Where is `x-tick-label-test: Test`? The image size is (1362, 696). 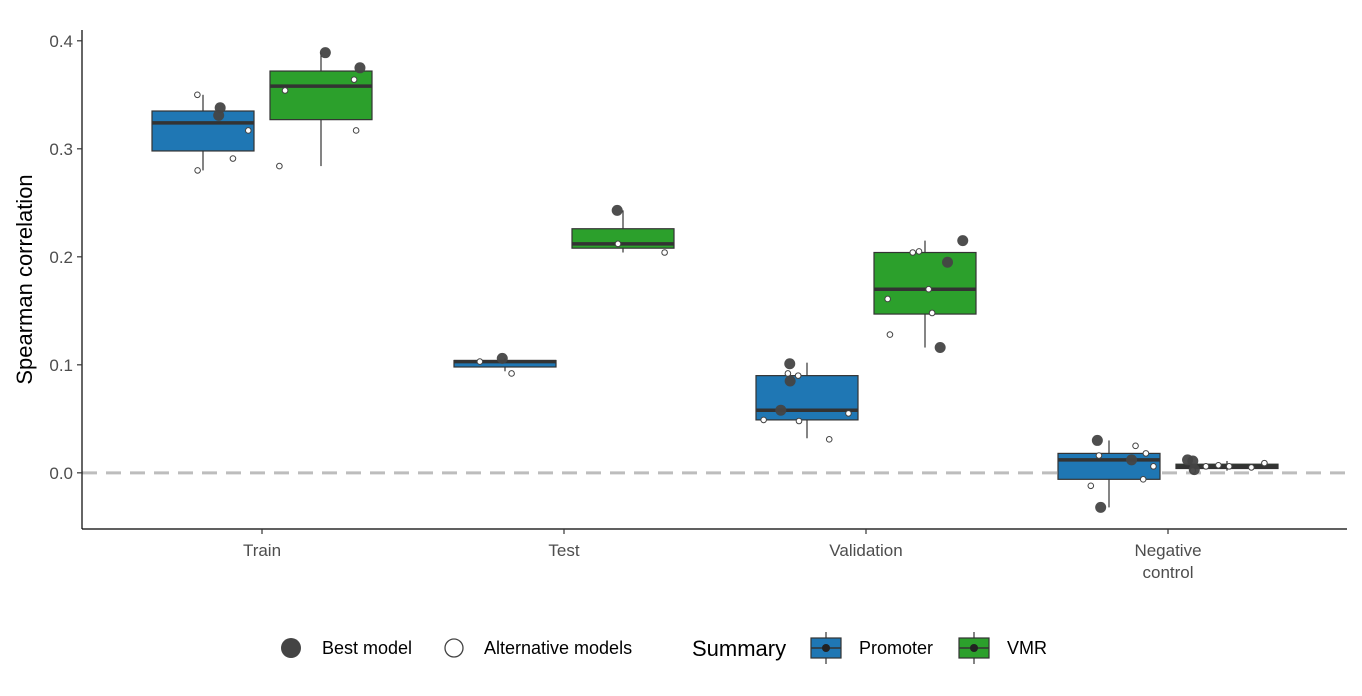 x-tick-label-test: Test is located at coordinates (563, 550).